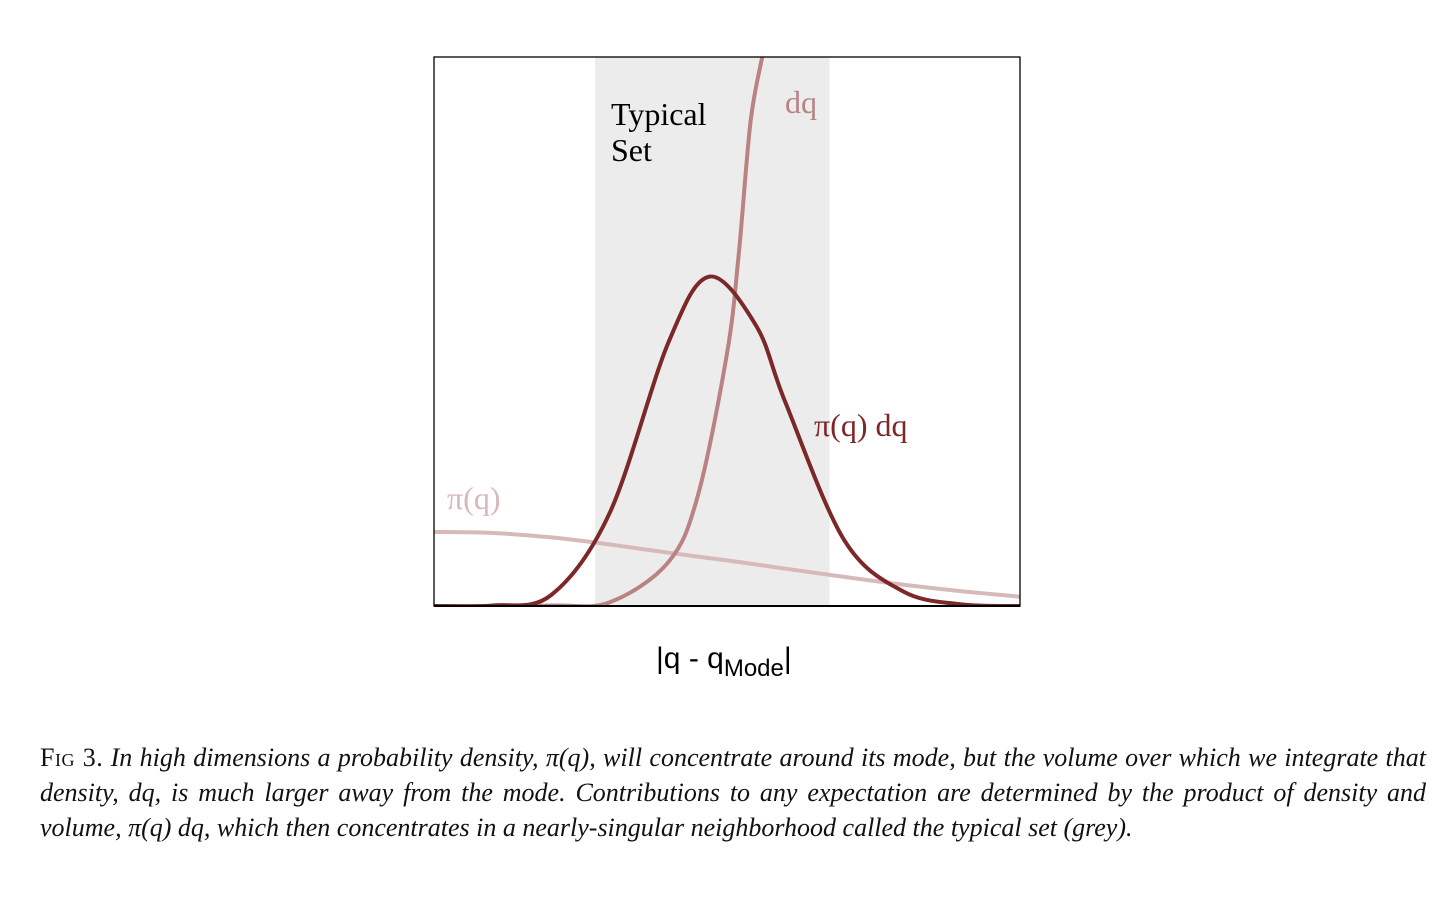 The width and height of the screenshot is (1454, 924). What do you see at coordinates (631, 150) in the screenshot?
I see `typical-set-label-line2: Set` at bounding box center [631, 150].